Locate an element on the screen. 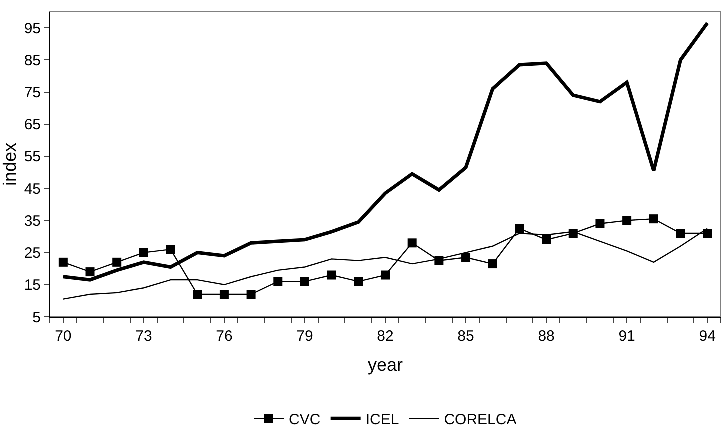  x-axis-title: year is located at coordinates (386, 365).